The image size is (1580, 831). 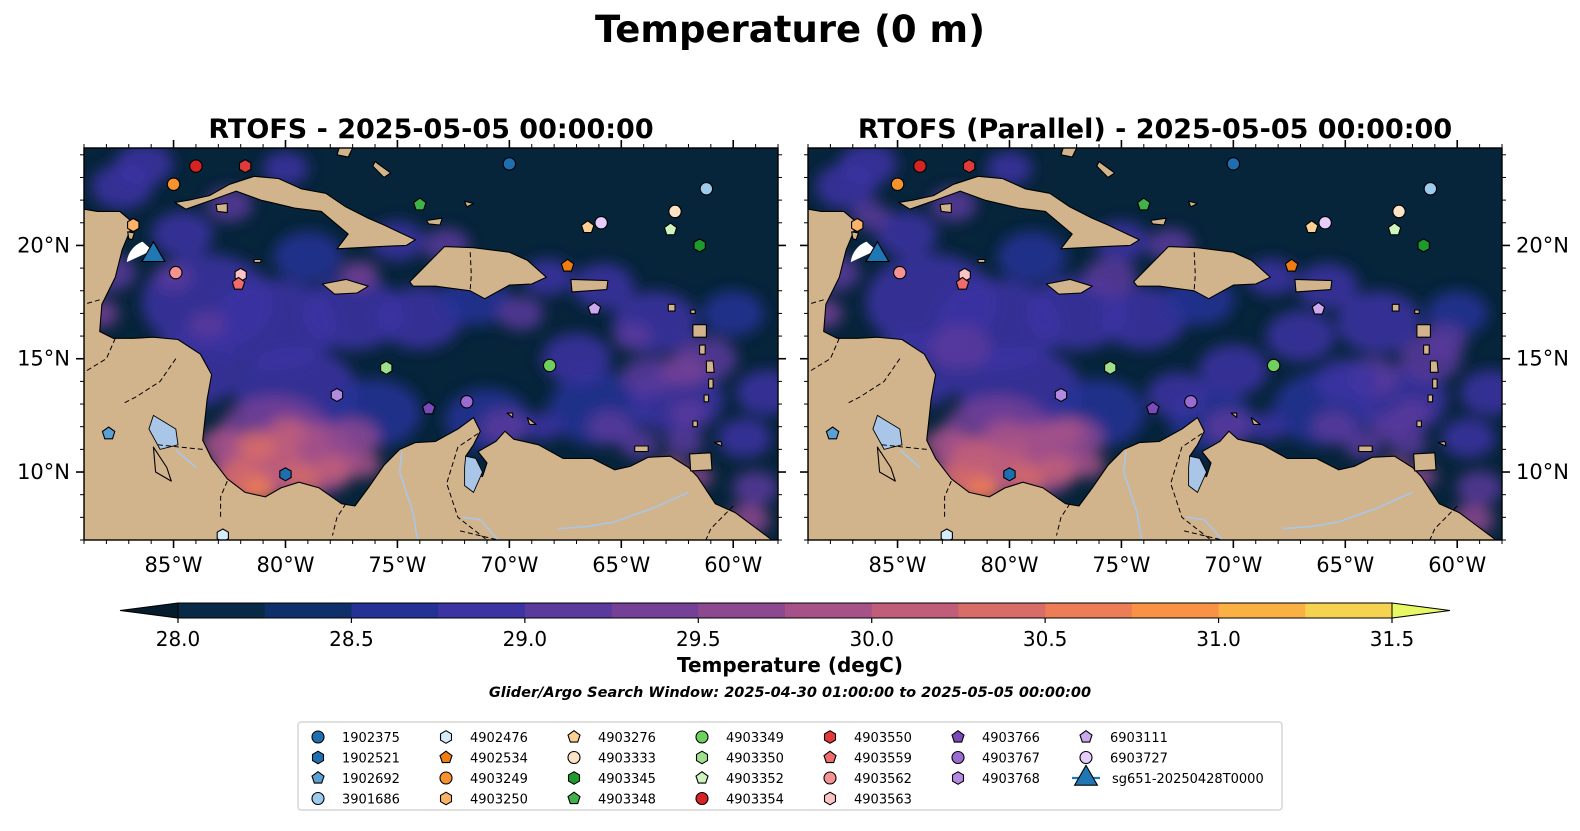 What do you see at coordinates (43, 245) in the screenshot?
I see `lat-tick-label: 20°N` at bounding box center [43, 245].